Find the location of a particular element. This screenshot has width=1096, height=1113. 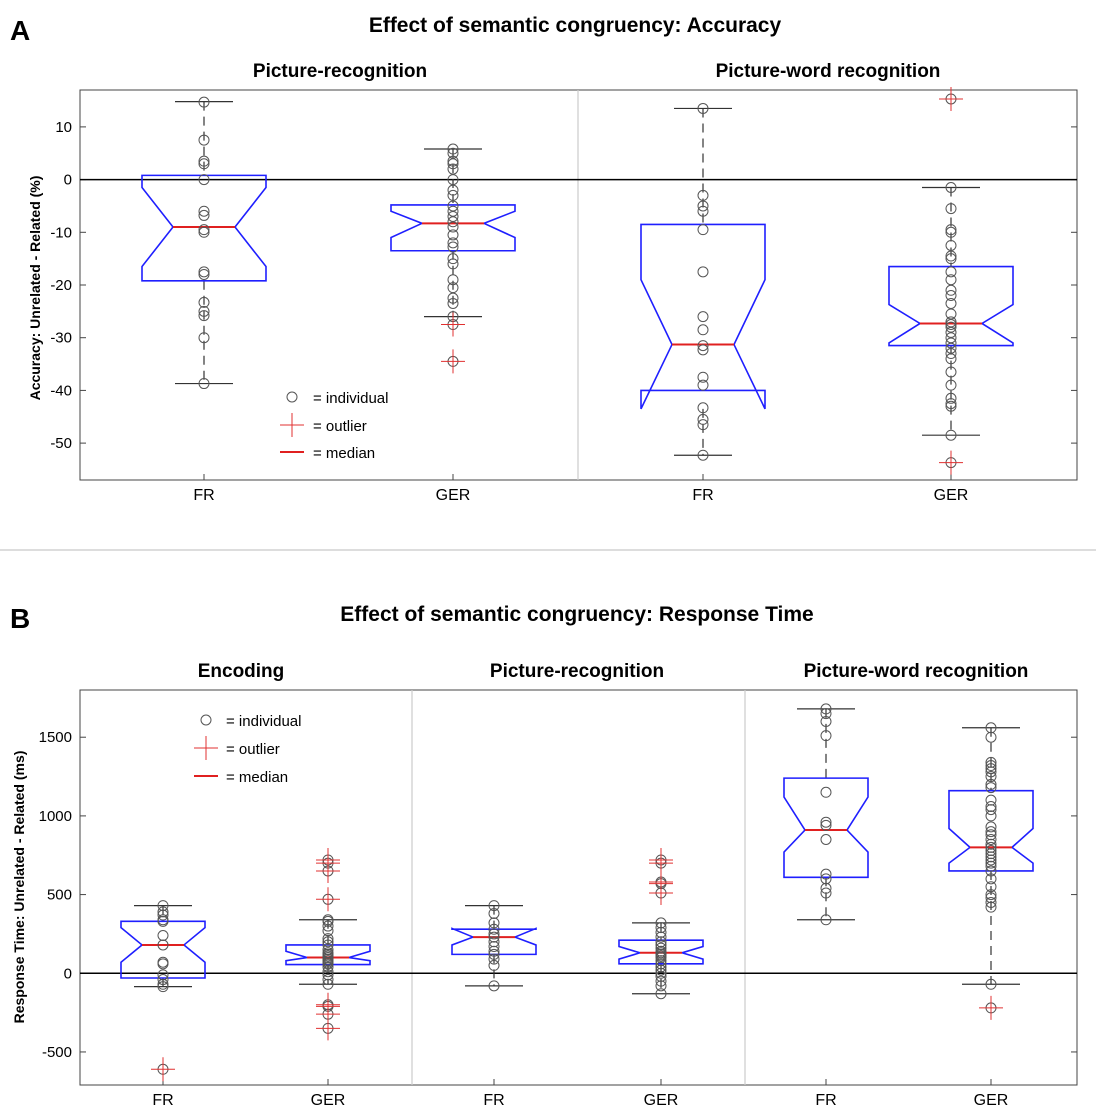

y-tick-label: -10 is located at coordinates (61, 232).